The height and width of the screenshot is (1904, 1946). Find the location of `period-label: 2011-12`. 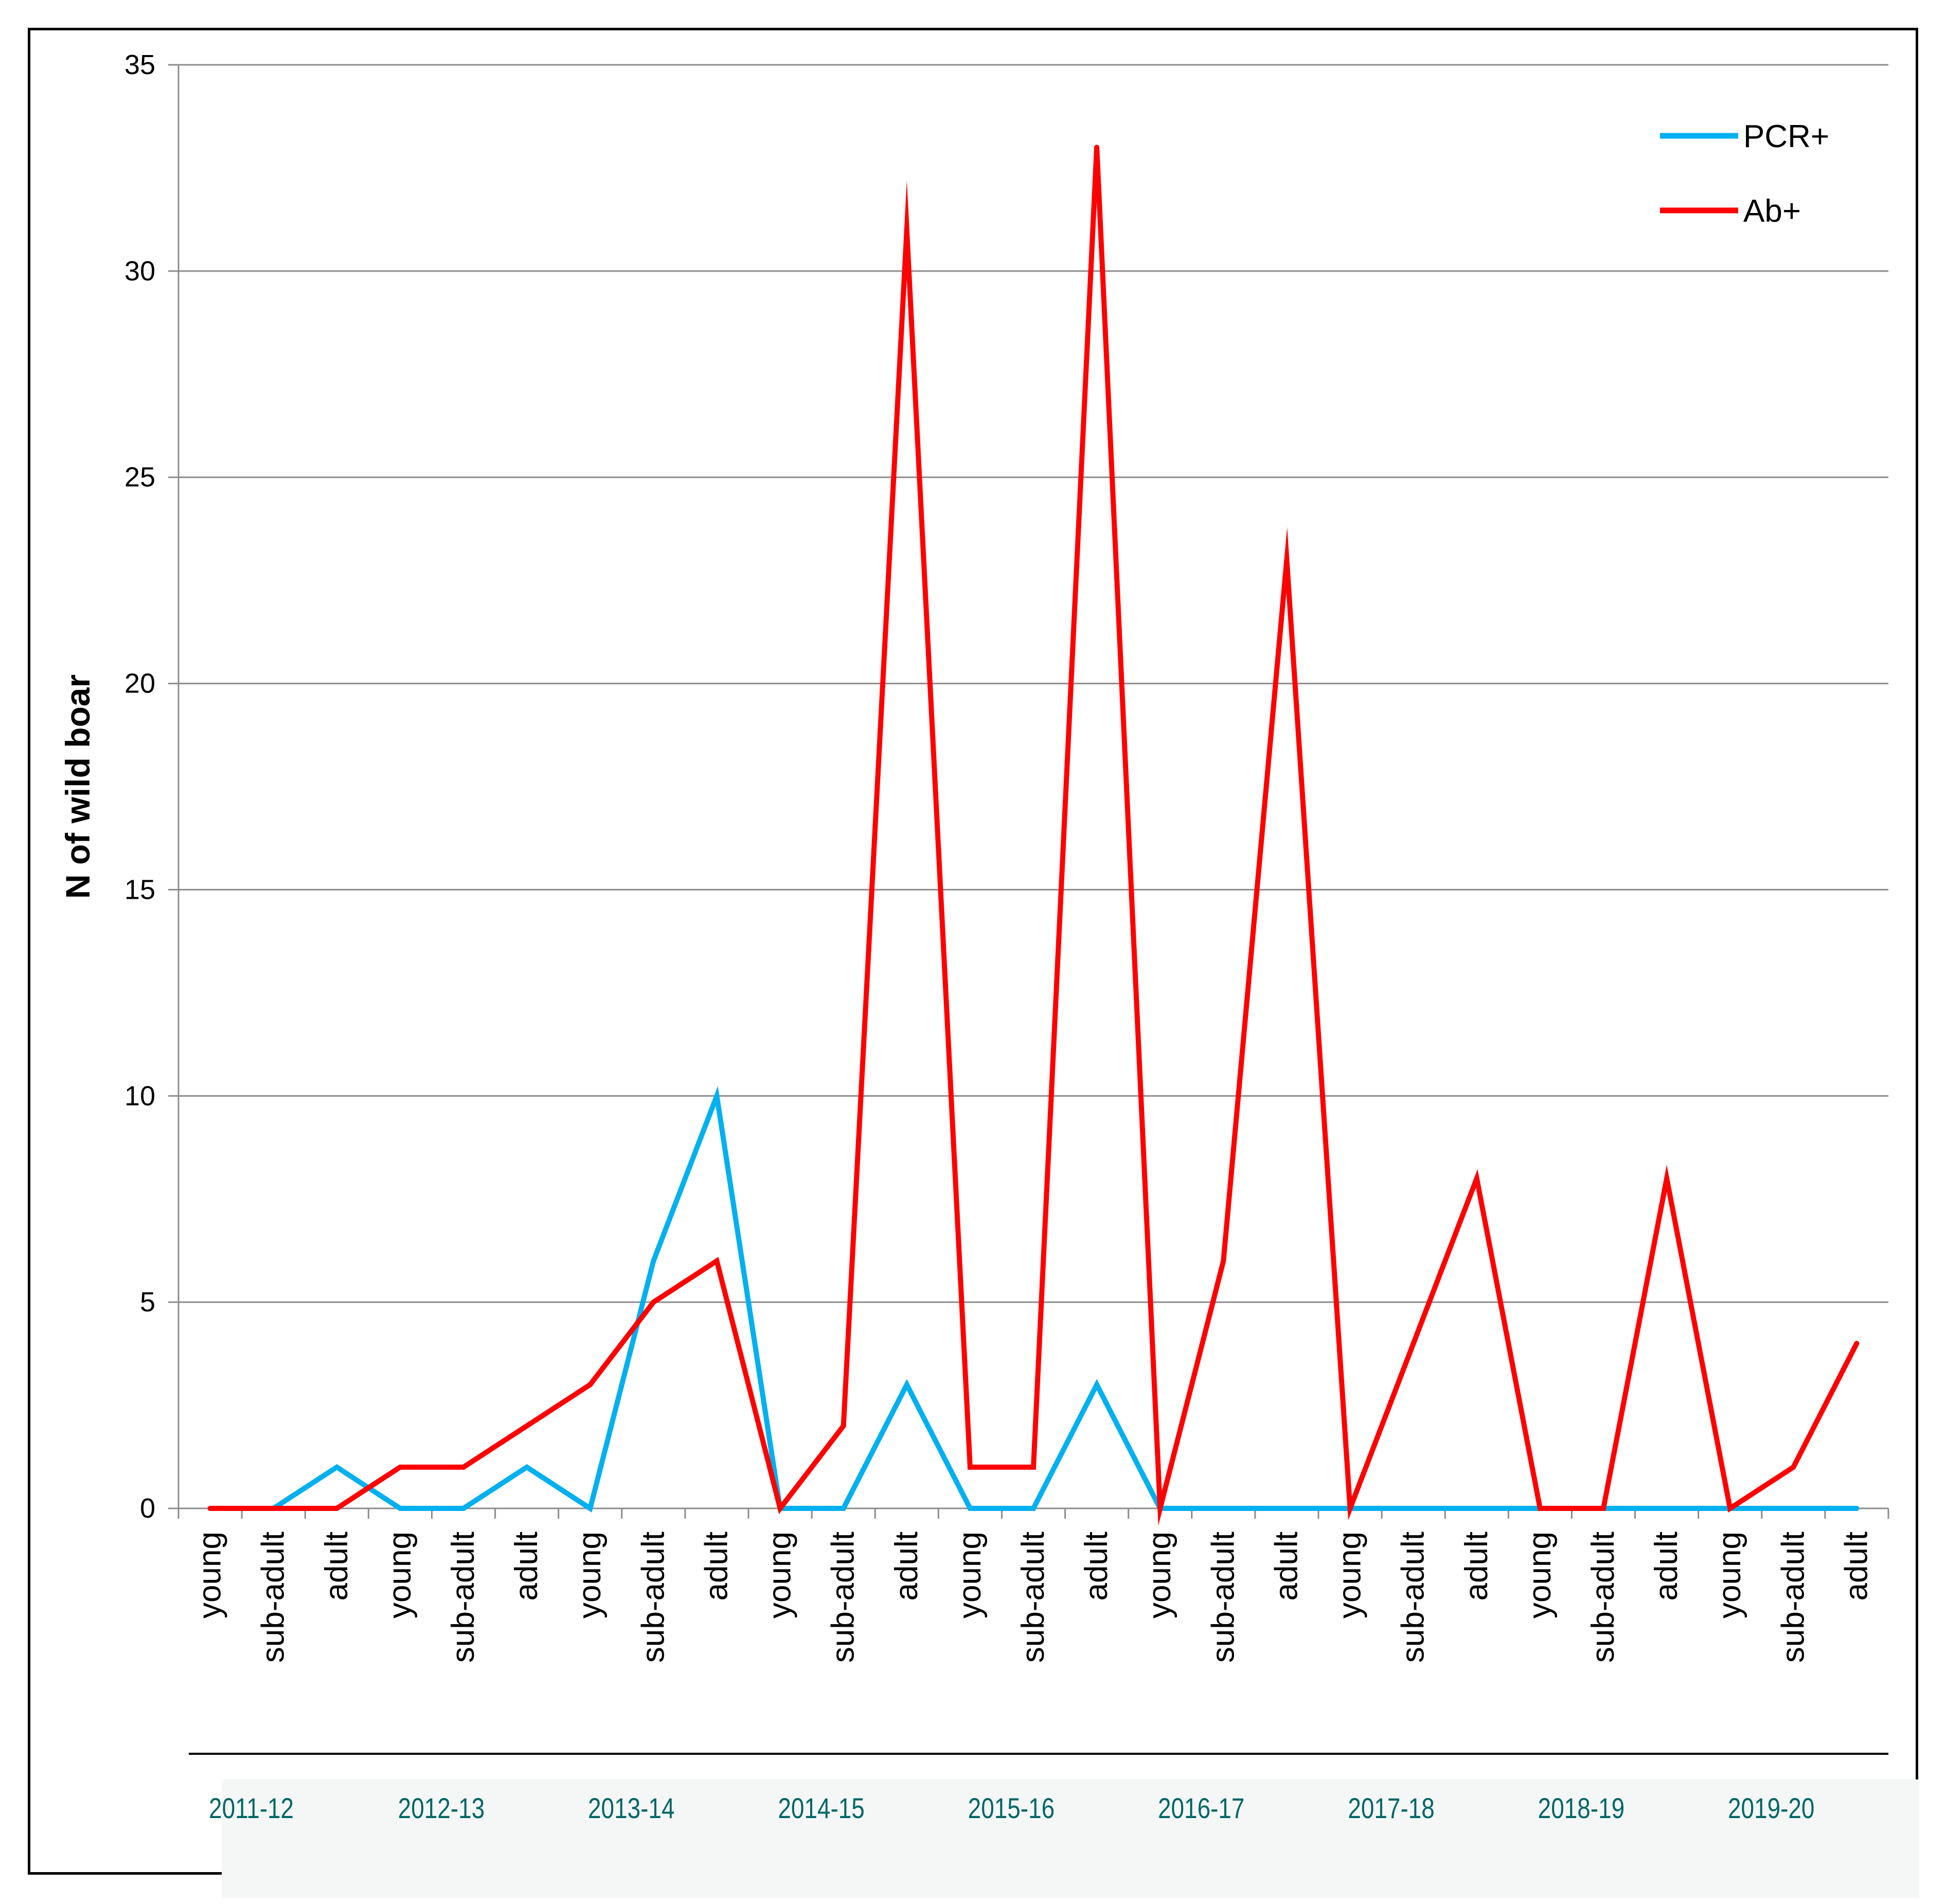

period-label: 2011-12 is located at coordinates (251, 1808).